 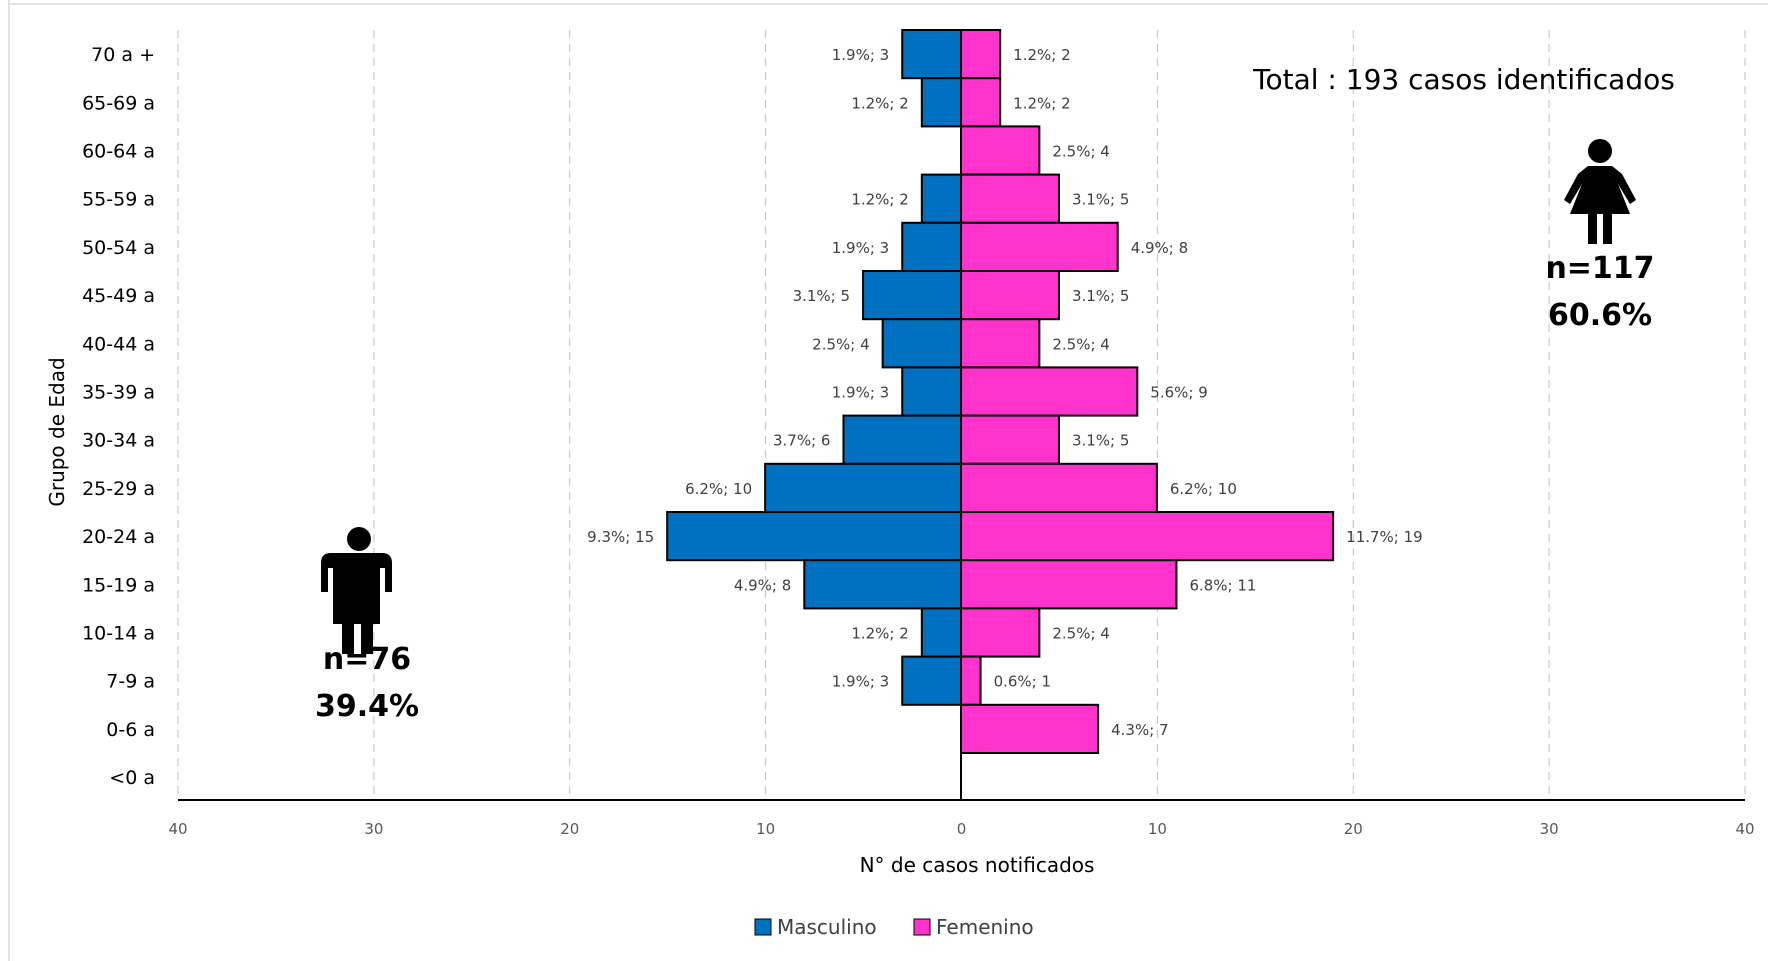 What do you see at coordinates (718, 489) in the screenshot?
I see `data-label-masculino: 6.2%; 10` at bounding box center [718, 489].